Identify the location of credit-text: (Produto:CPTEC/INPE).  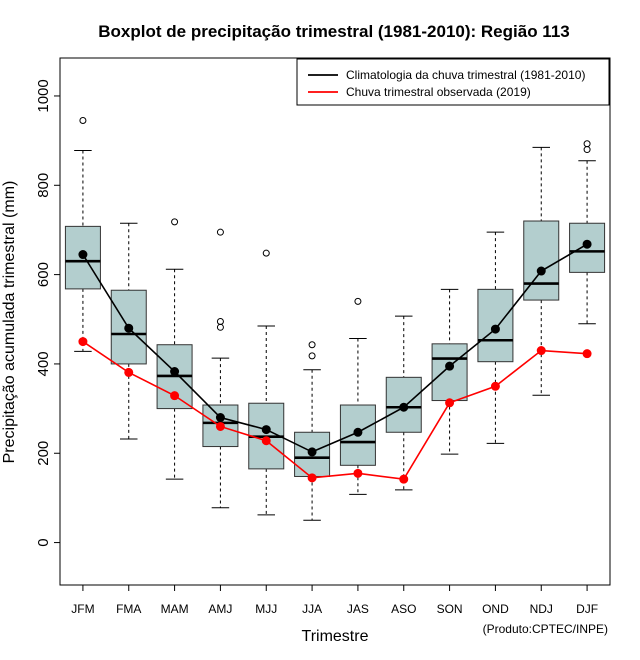
(545, 629).